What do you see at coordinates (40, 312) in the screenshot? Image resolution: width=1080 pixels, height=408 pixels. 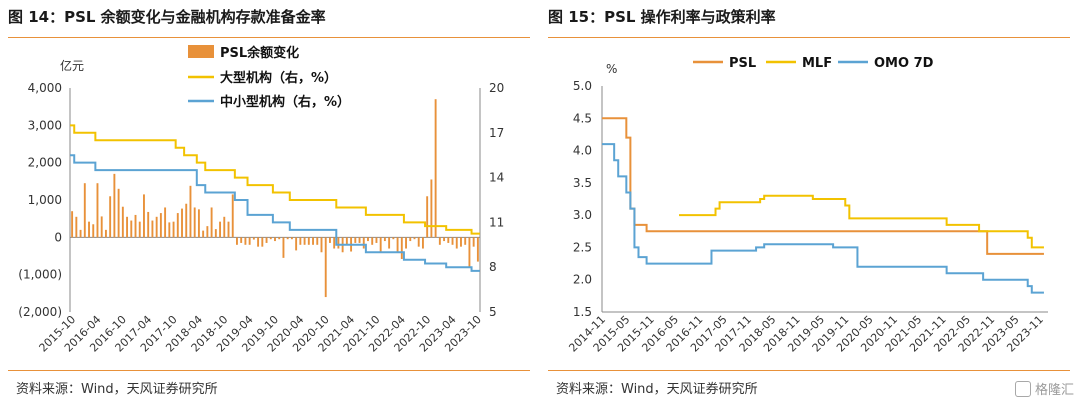 I see `y-tick-label: (2,000)` at bounding box center [40, 312].